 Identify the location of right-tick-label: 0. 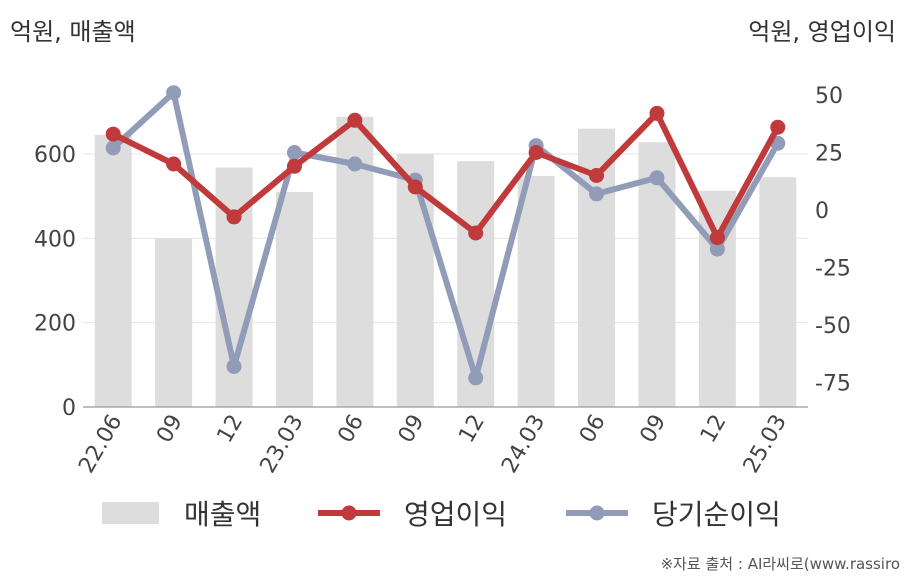
(822, 211).